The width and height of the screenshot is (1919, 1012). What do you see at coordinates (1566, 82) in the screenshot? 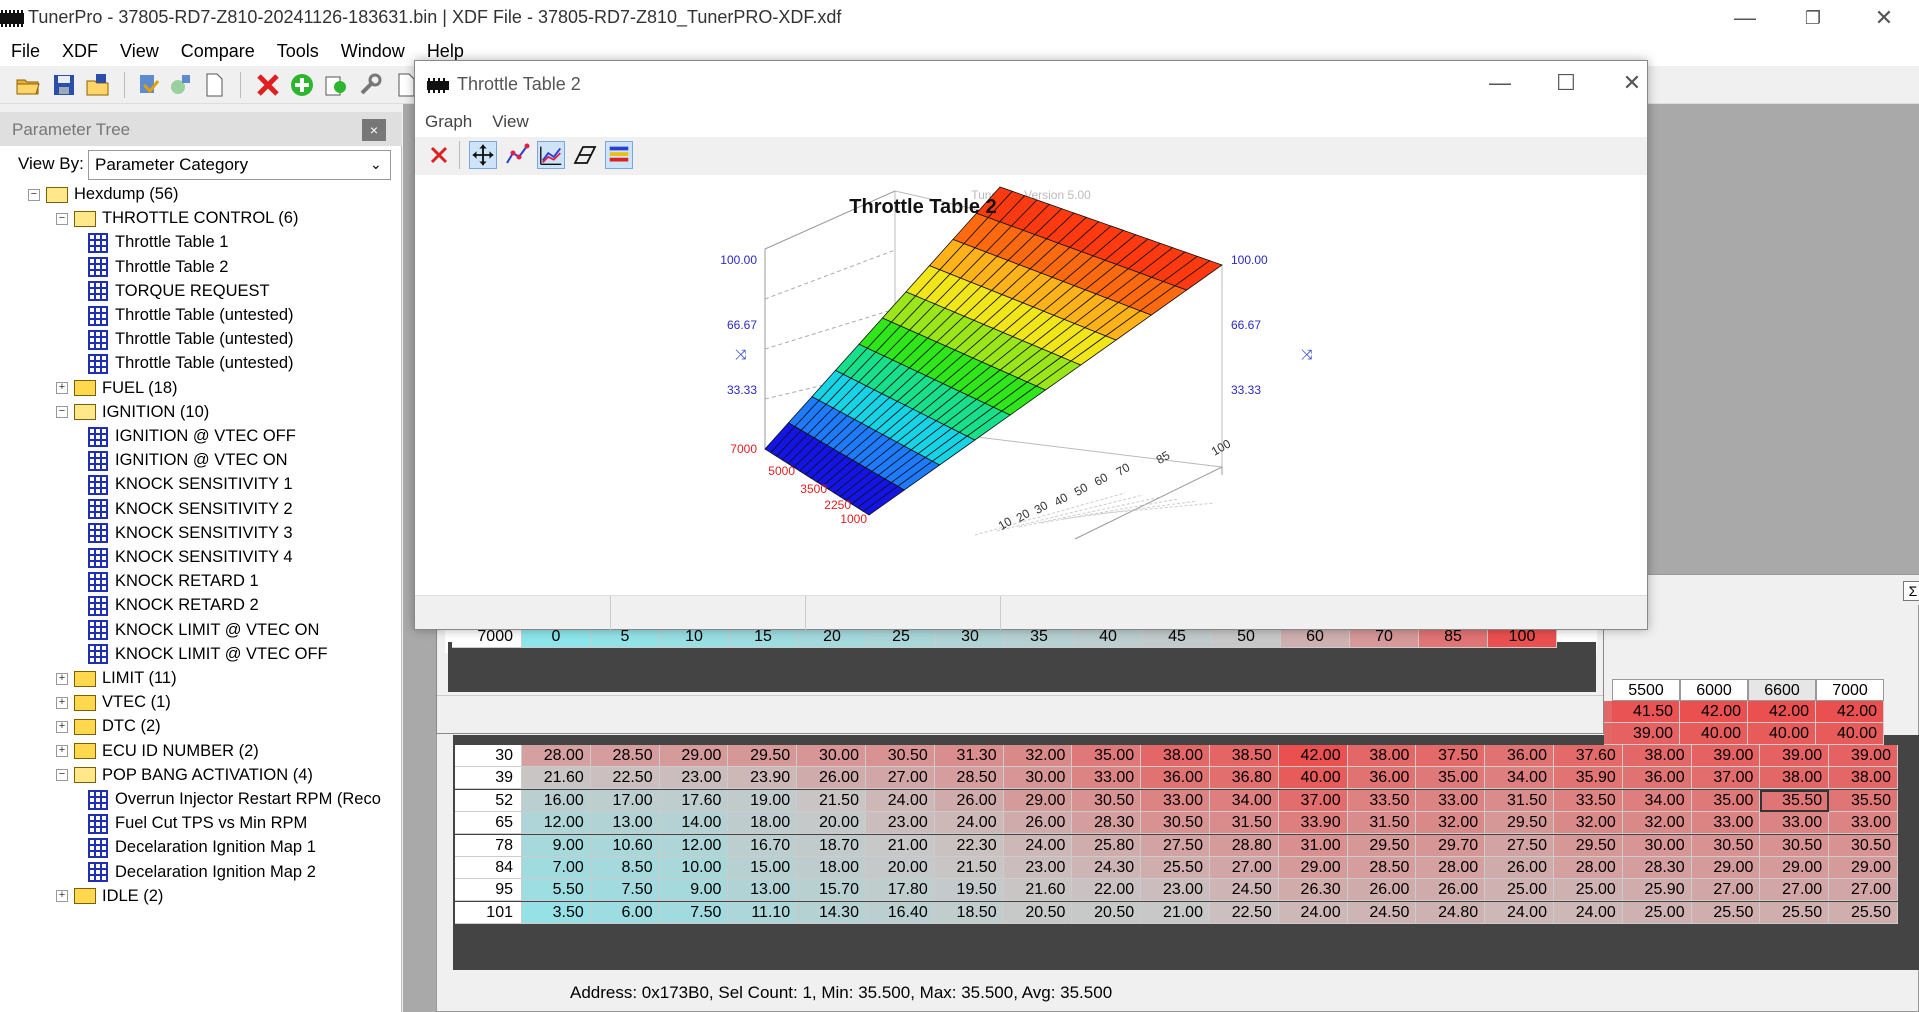
I see `graph-maximize-button: ☐` at bounding box center [1566, 82].